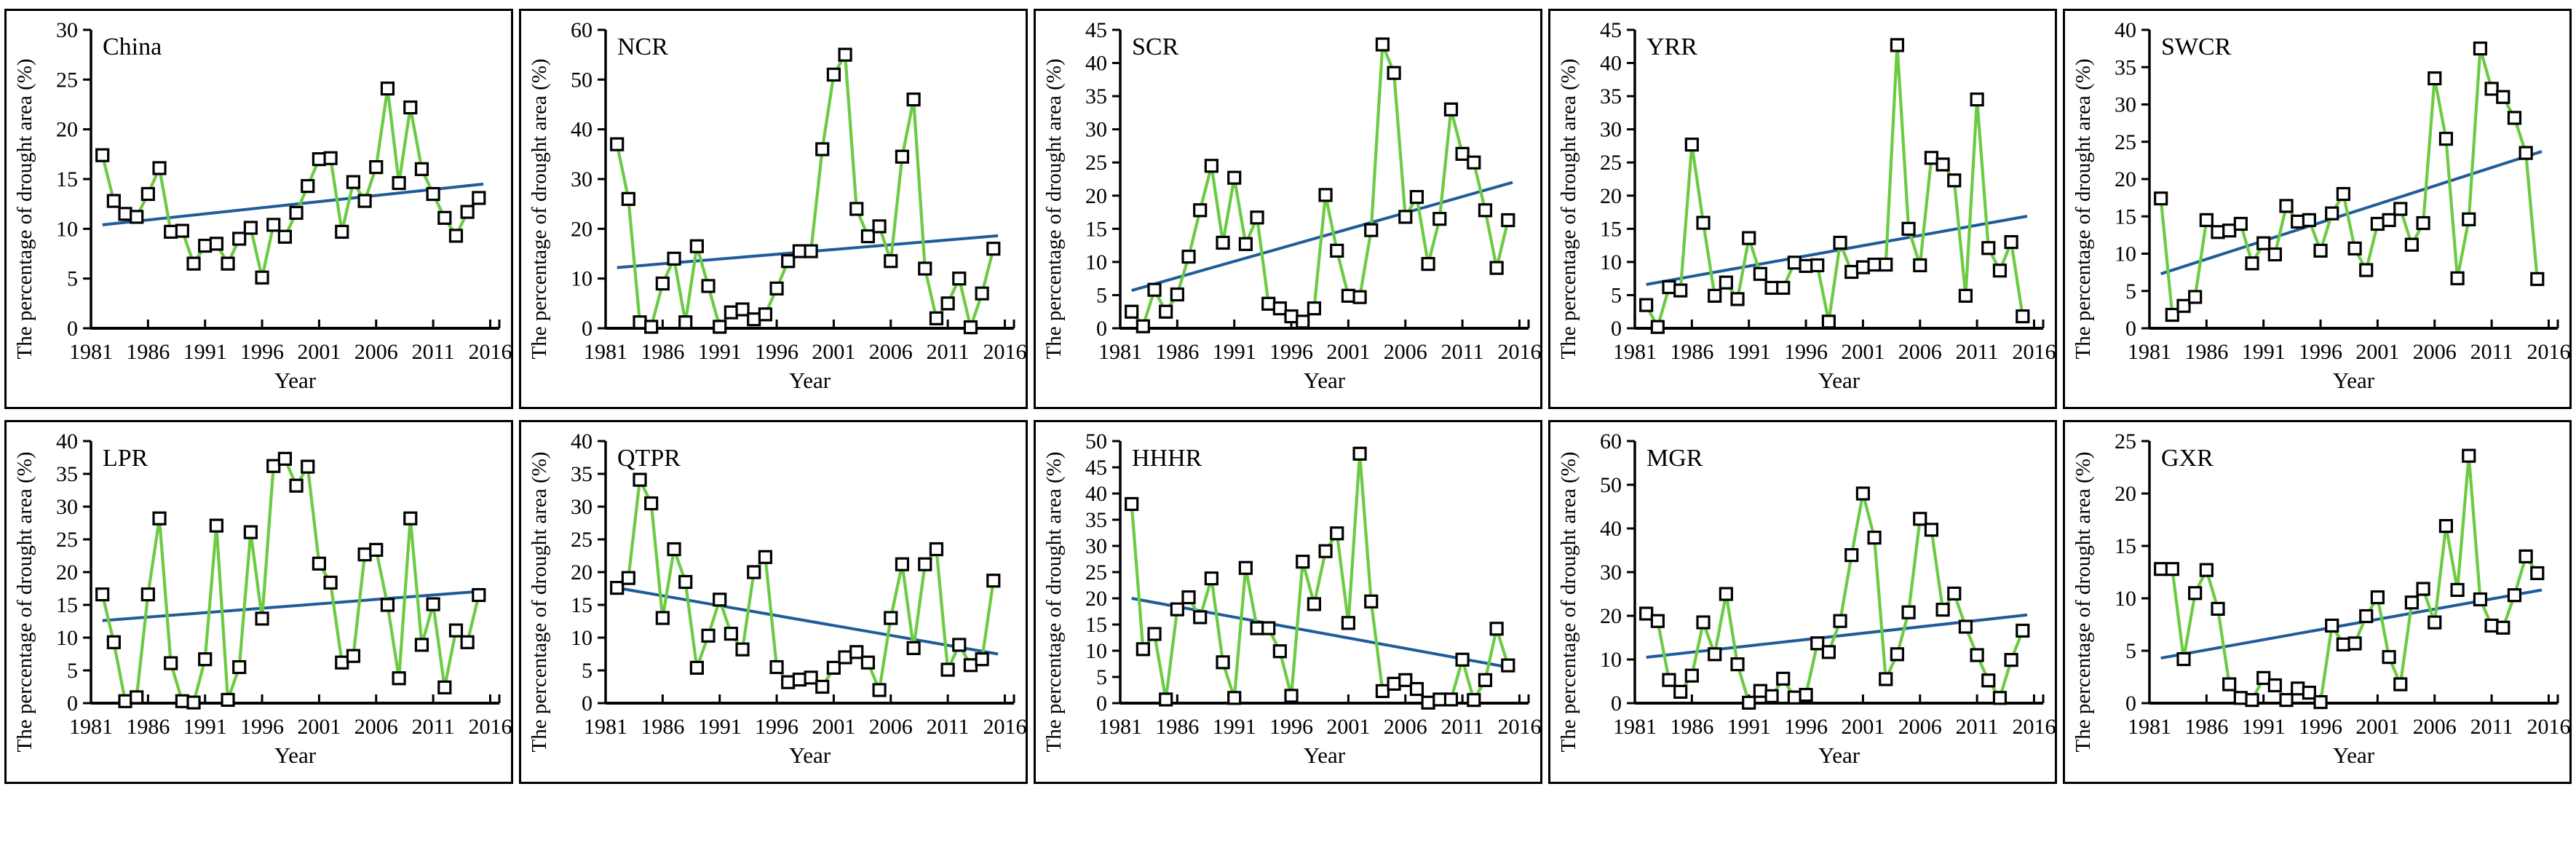 The image size is (2576, 848). Describe the element at coordinates (1977, 352) in the screenshot. I see `x-tick-label: 2011` at that location.